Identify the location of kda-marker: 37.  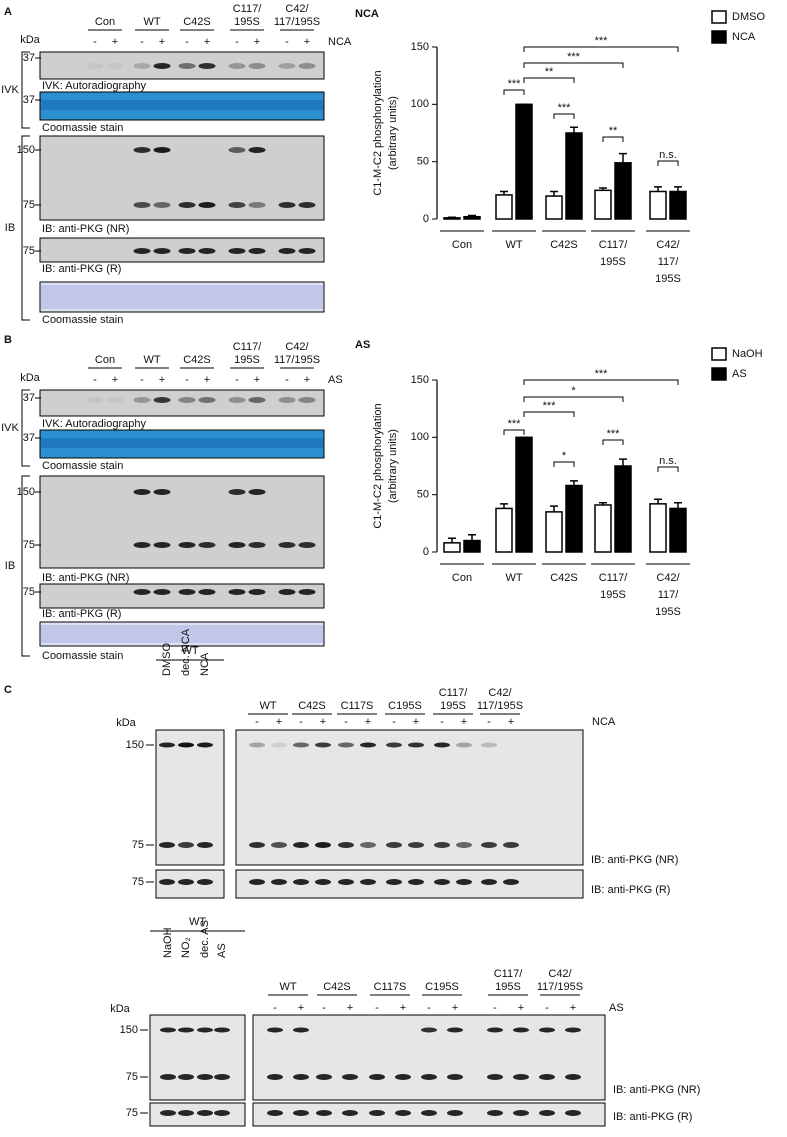
(29, 438).